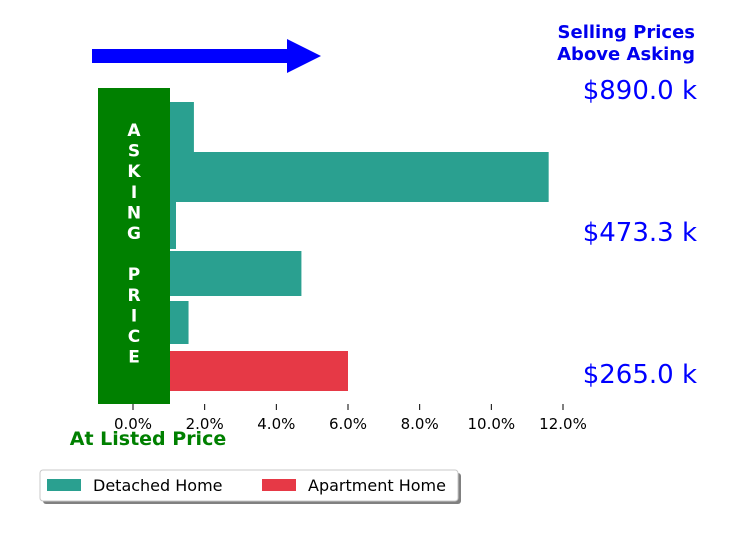 The width and height of the screenshot is (738, 541). What do you see at coordinates (134, 275) in the screenshot?
I see `asking-price-letter: P` at bounding box center [134, 275].